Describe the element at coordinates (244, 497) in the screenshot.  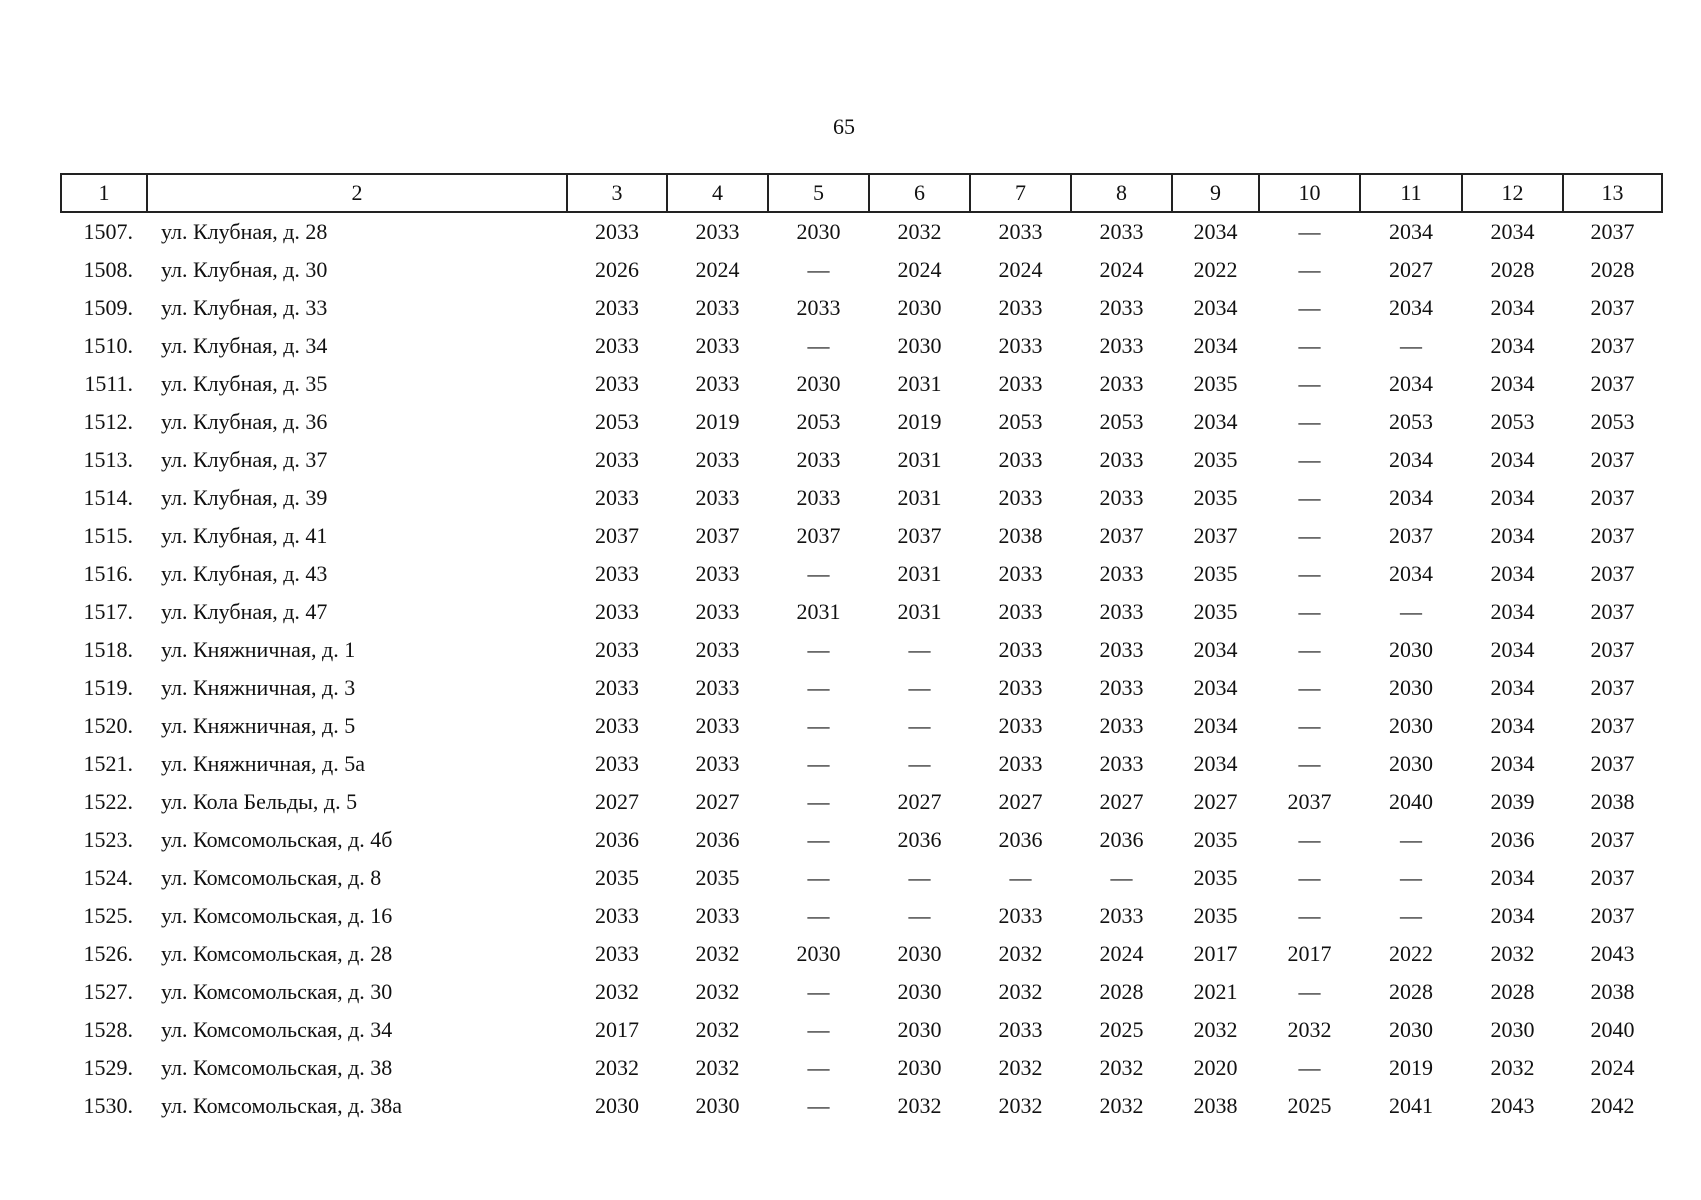
I see `address: ул. Клубная, д. 39` at that location.